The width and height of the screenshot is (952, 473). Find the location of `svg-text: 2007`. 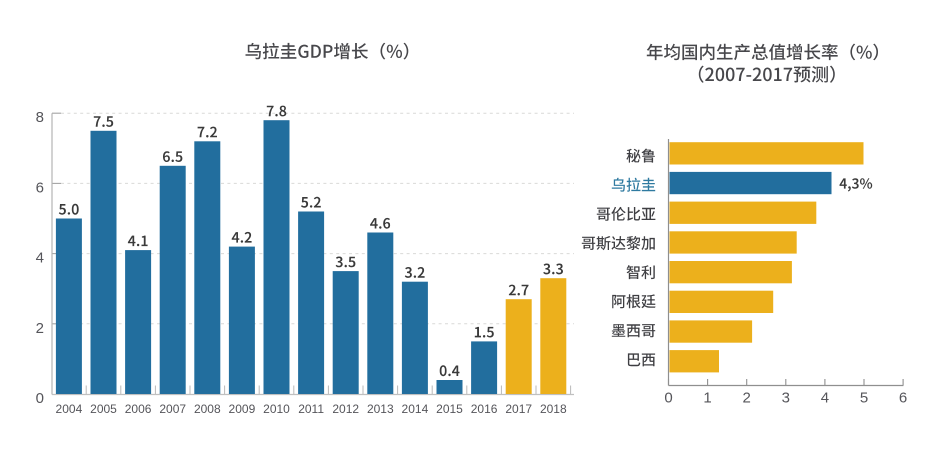

svg-text: 2007 is located at coordinates (172, 409).